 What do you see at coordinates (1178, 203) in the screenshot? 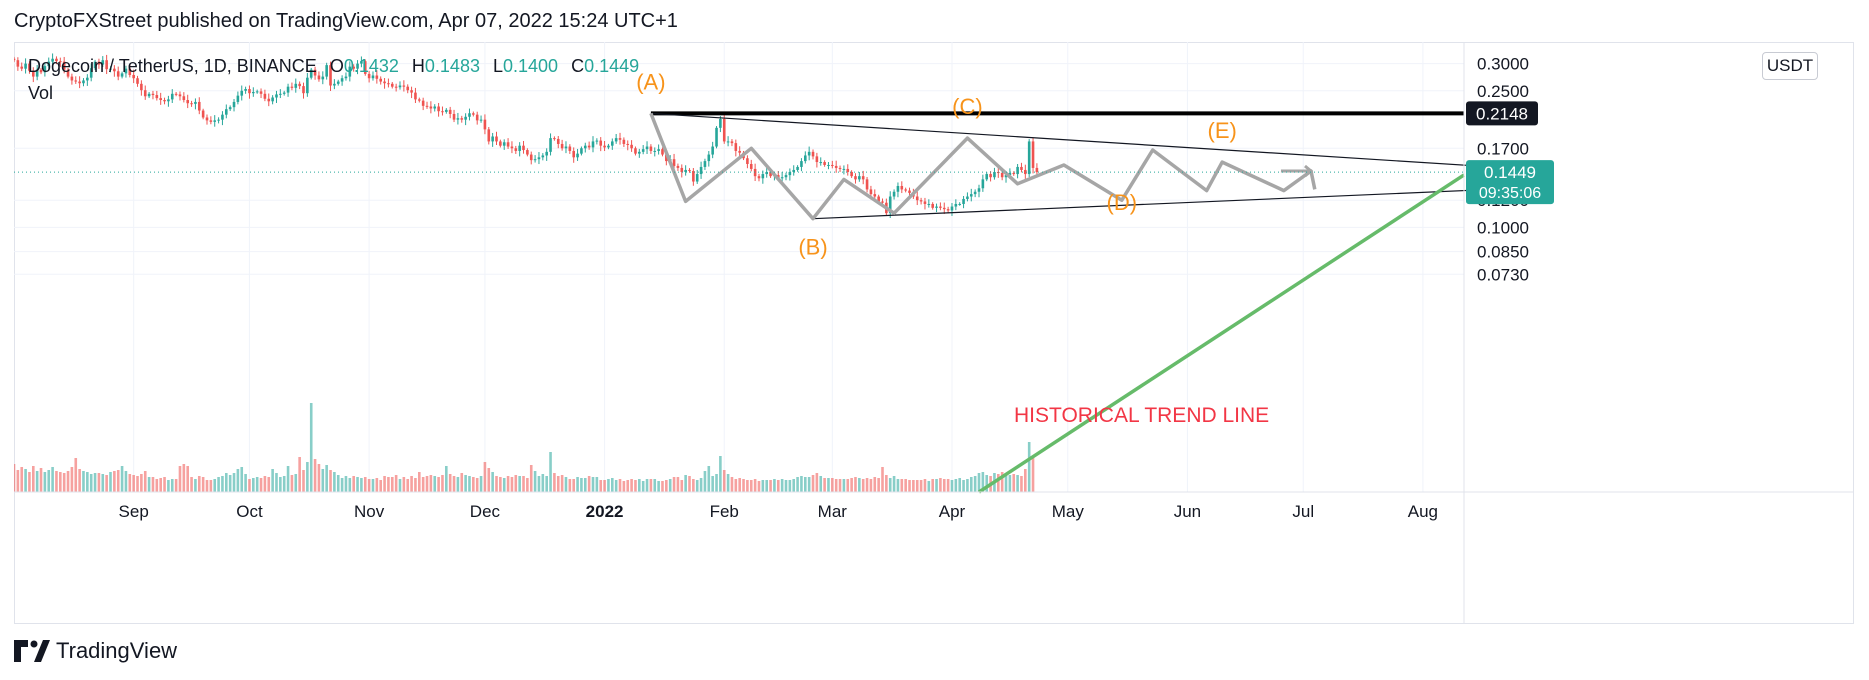
I see `triangle-lower-line` at bounding box center [1178, 203].